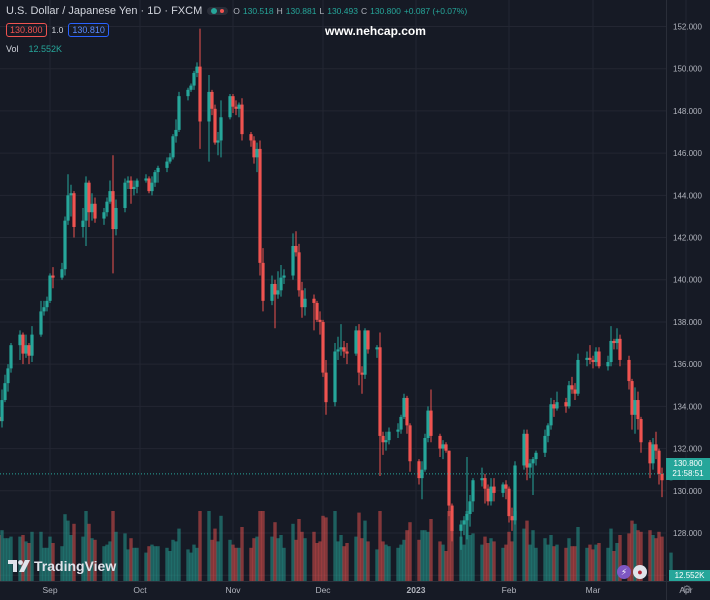 The width and height of the screenshot is (710, 600). What do you see at coordinates (509, 590) in the screenshot?
I see `x-tick-label: Feb` at bounding box center [509, 590].